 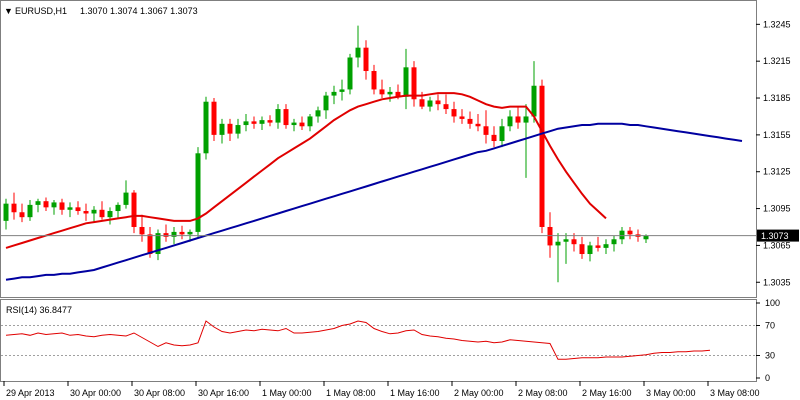 I want to click on symbol-label: EURUSD,H1, so click(x=41, y=11).